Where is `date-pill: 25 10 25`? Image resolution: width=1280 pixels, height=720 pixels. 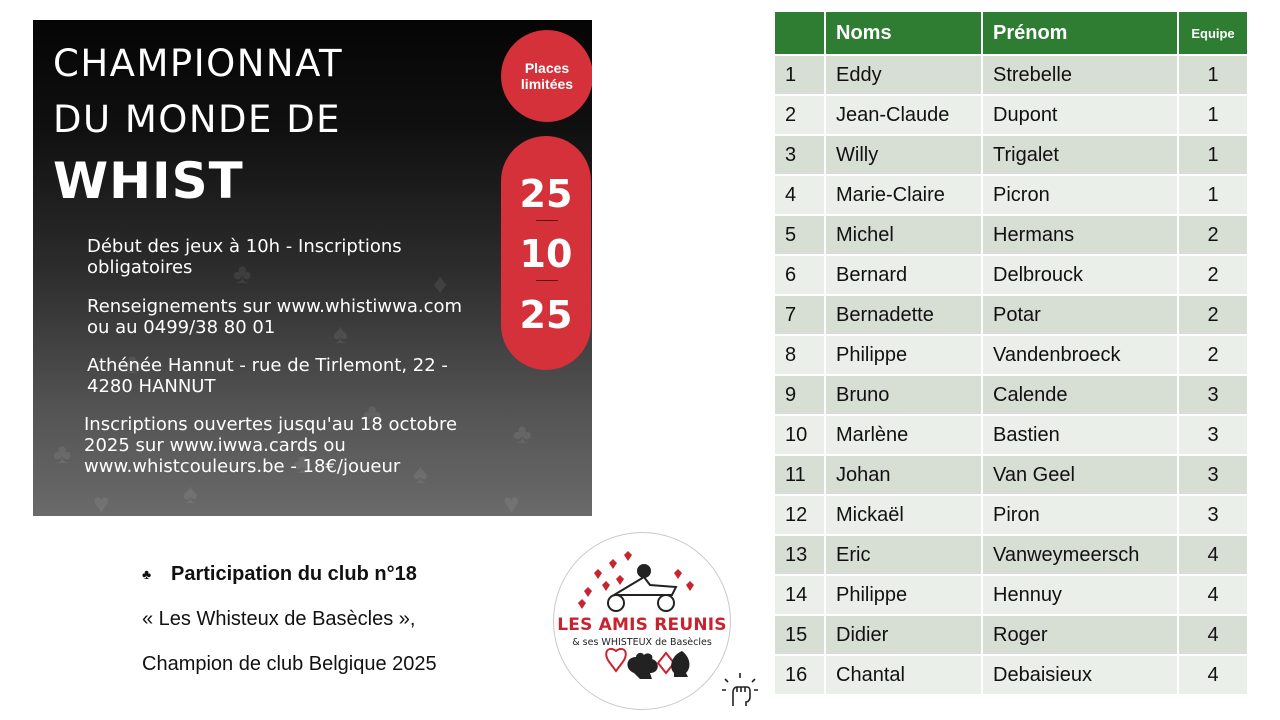 date-pill: 25 10 25 is located at coordinates (546, 253).